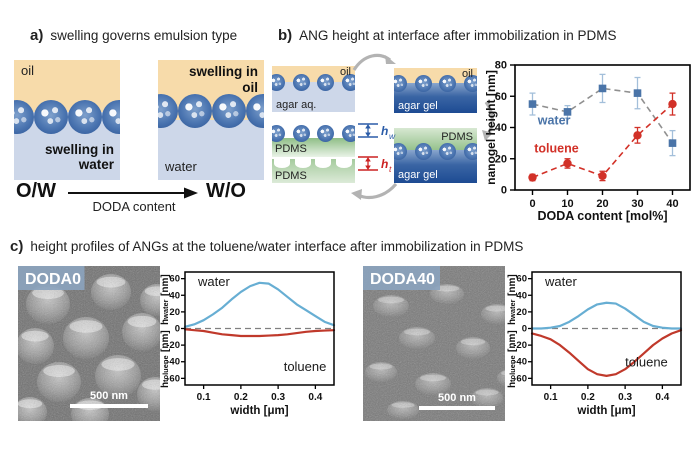 The image size is (699, 464). What do you see at coordinates (501, 66) in the screenshot?
I see `svg-text: 80` at bounding box center [501, 66].